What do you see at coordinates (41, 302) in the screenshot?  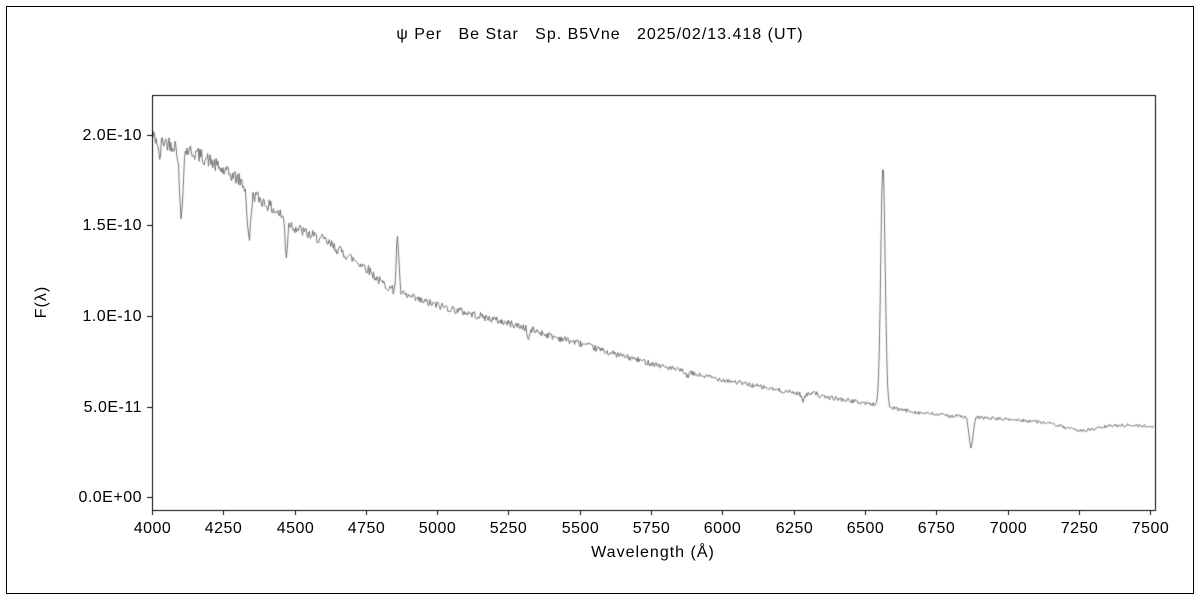 I see `y-axis-label: F(λ)` at bounding box center [41, 302].